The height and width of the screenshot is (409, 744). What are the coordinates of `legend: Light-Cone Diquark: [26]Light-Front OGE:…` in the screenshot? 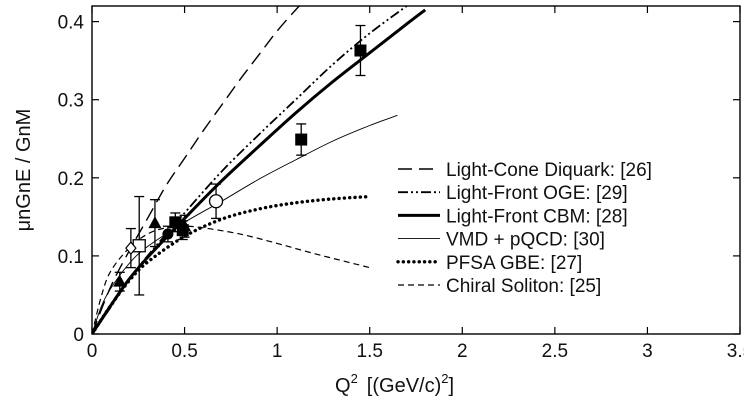 It's located at (524, 228).